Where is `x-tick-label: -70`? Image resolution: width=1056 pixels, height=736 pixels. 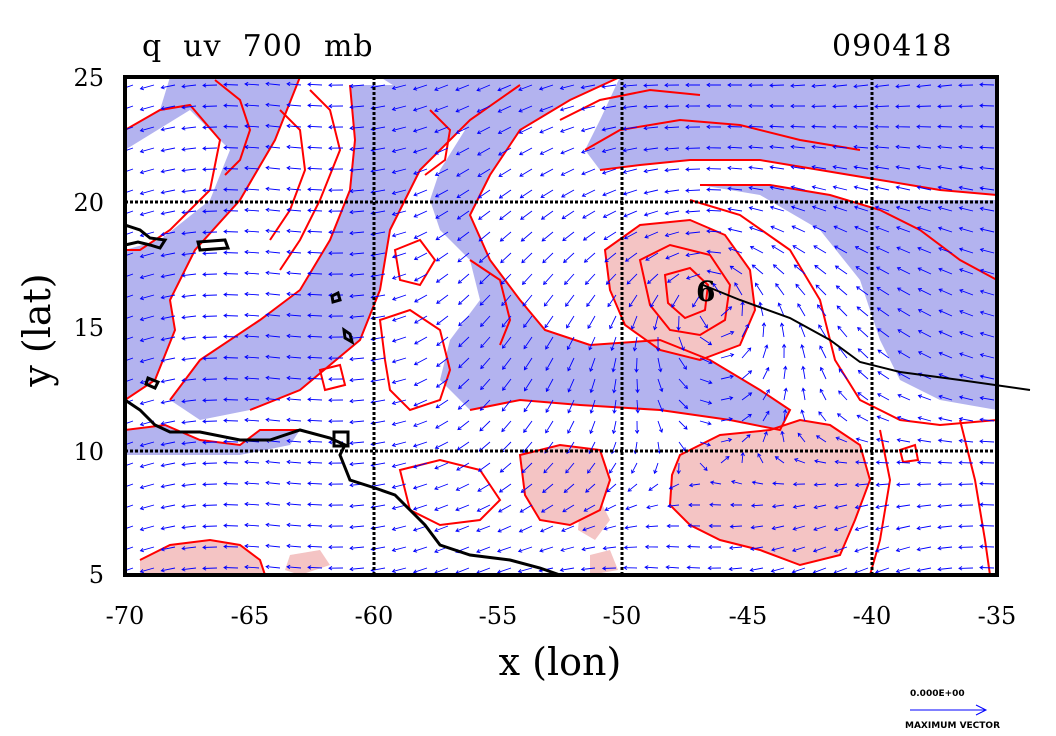 x-tick-label: -70 is located at coordinates (125, 616).